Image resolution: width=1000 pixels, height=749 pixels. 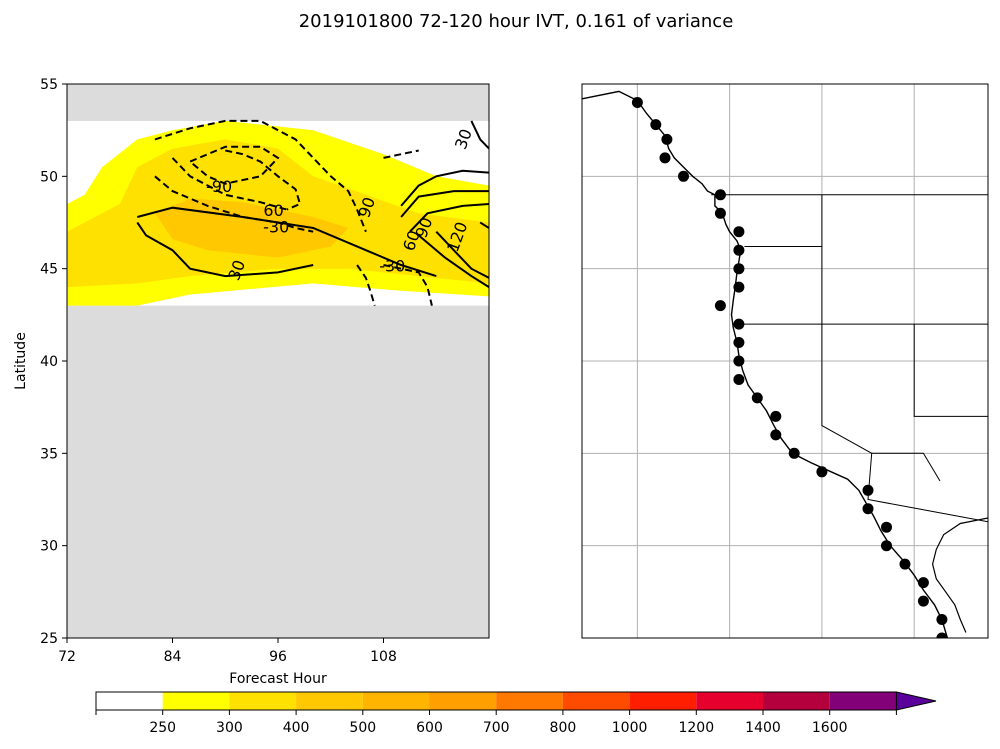 What do you see at coordinates (429, 728) in the screenshot?
I see `colorbar-tick-label: 600` at bounding box center [429, 728].